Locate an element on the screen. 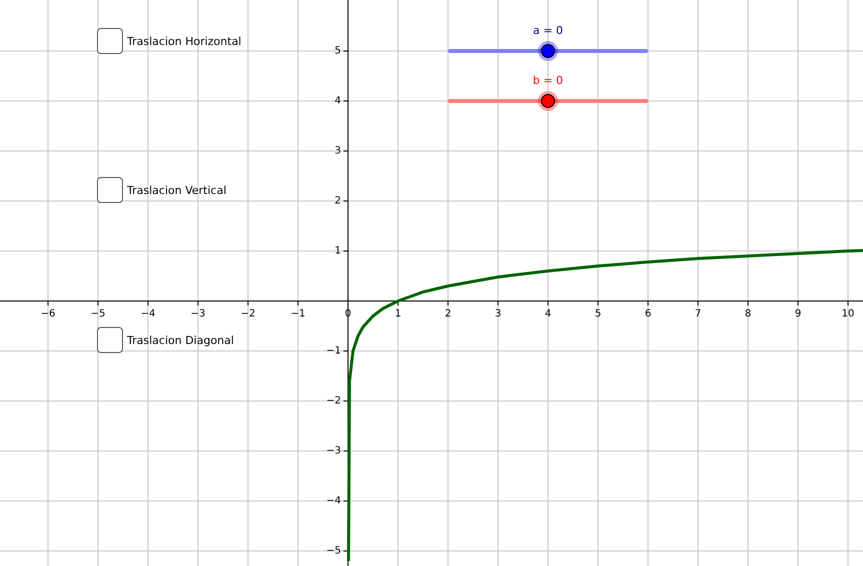  y-tick-label: −3 is located at coordinates (333, 451).